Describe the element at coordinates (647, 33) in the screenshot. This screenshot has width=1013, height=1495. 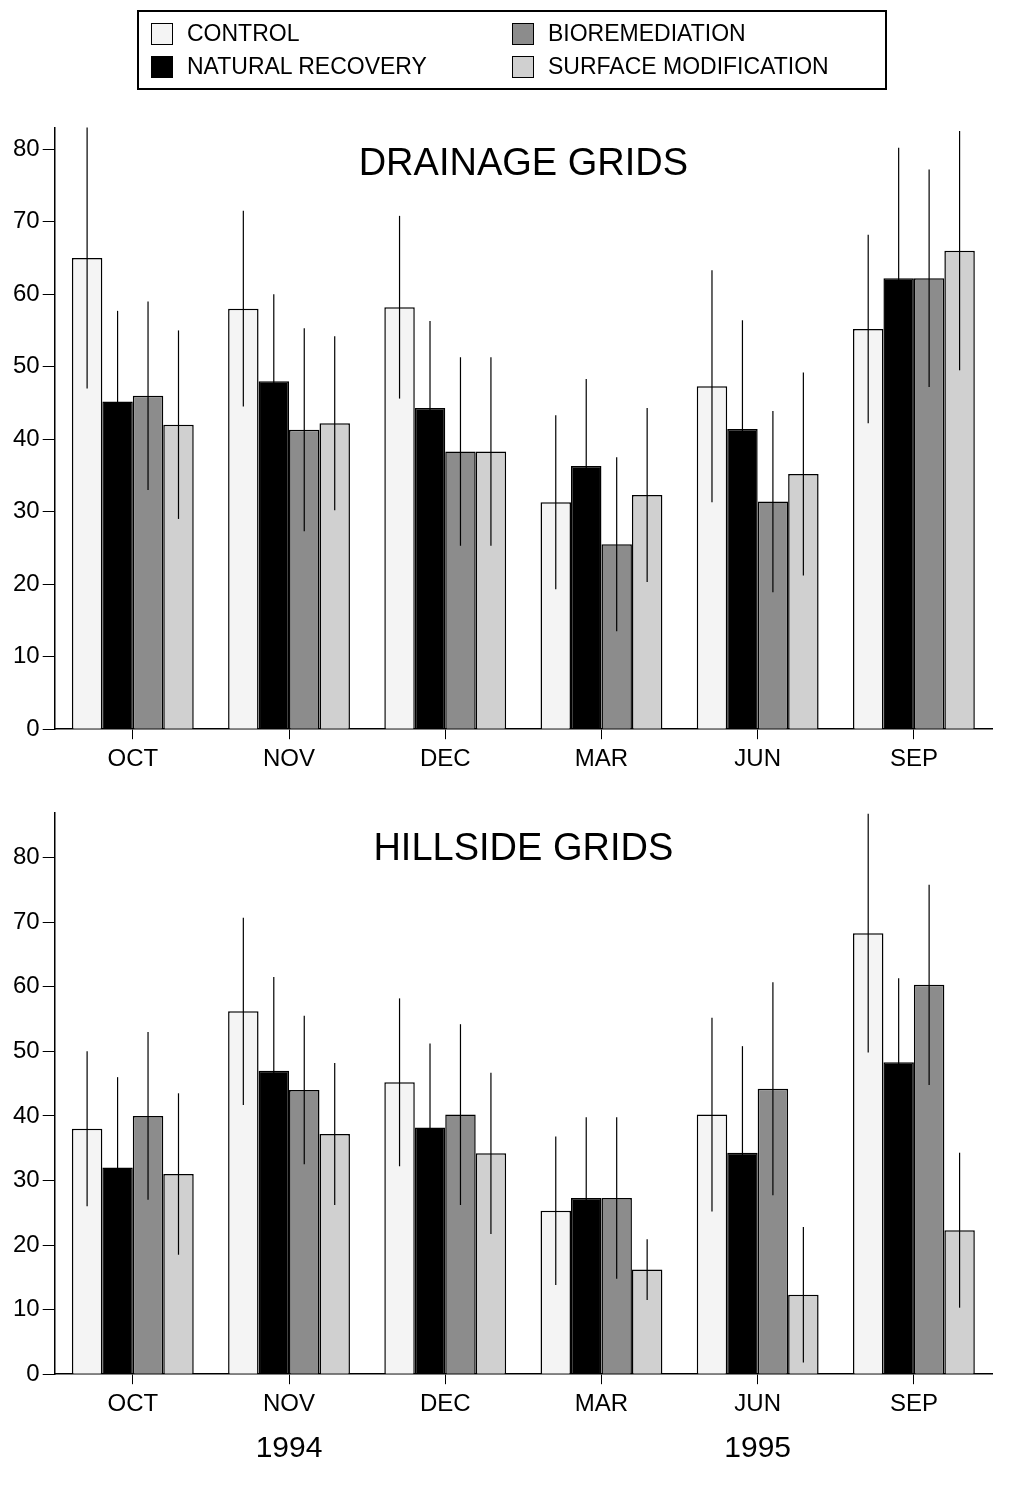
I see `legend-label: BIOREMEDIATION` at that location.